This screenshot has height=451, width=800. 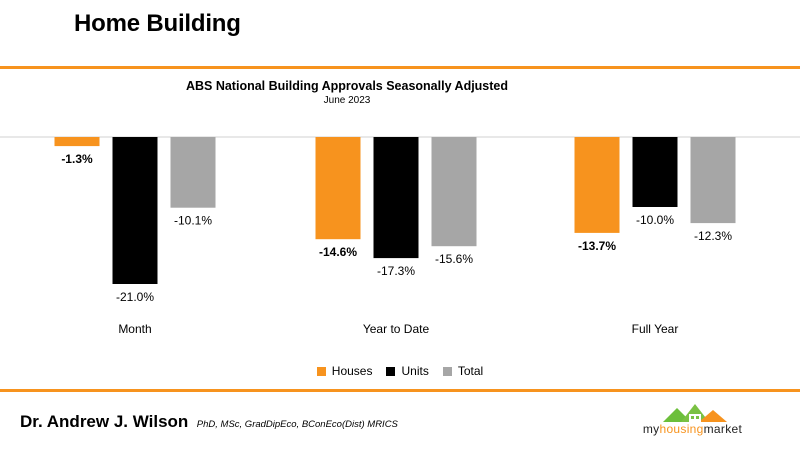 What do you see at coordinates (396, 271) in the screenshot?
I see `data-label-units-1: -17.3%` at bounding box center [396, 271].